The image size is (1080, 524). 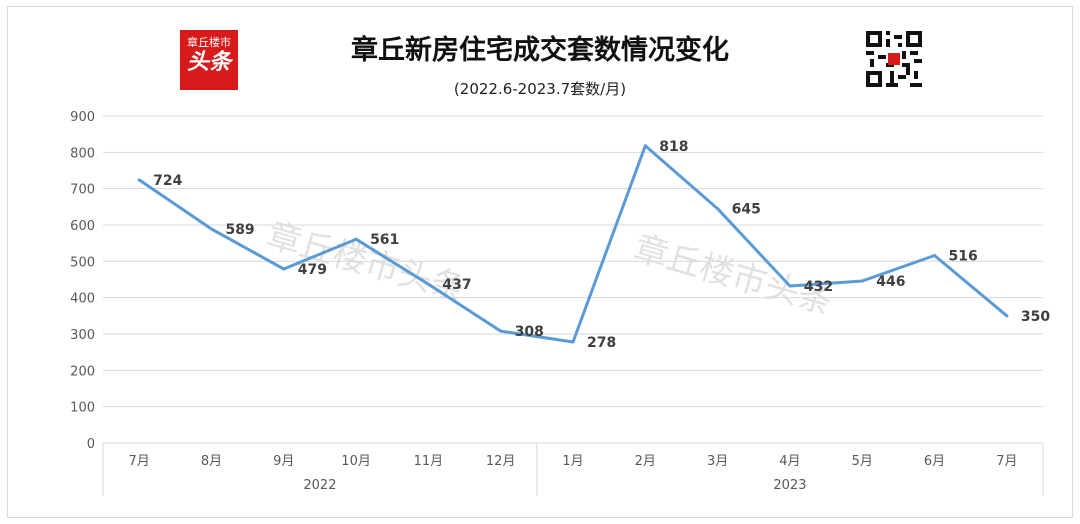 What do you see at coordinates (890, 282) in the screenshot?
I see `data-label: 446` at bounding box center [890, 282].